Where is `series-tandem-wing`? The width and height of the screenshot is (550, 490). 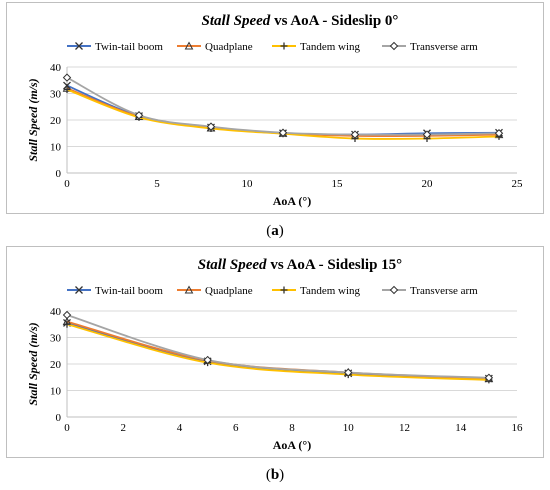 series-tandem-wing is located at coordinates (278, 352).